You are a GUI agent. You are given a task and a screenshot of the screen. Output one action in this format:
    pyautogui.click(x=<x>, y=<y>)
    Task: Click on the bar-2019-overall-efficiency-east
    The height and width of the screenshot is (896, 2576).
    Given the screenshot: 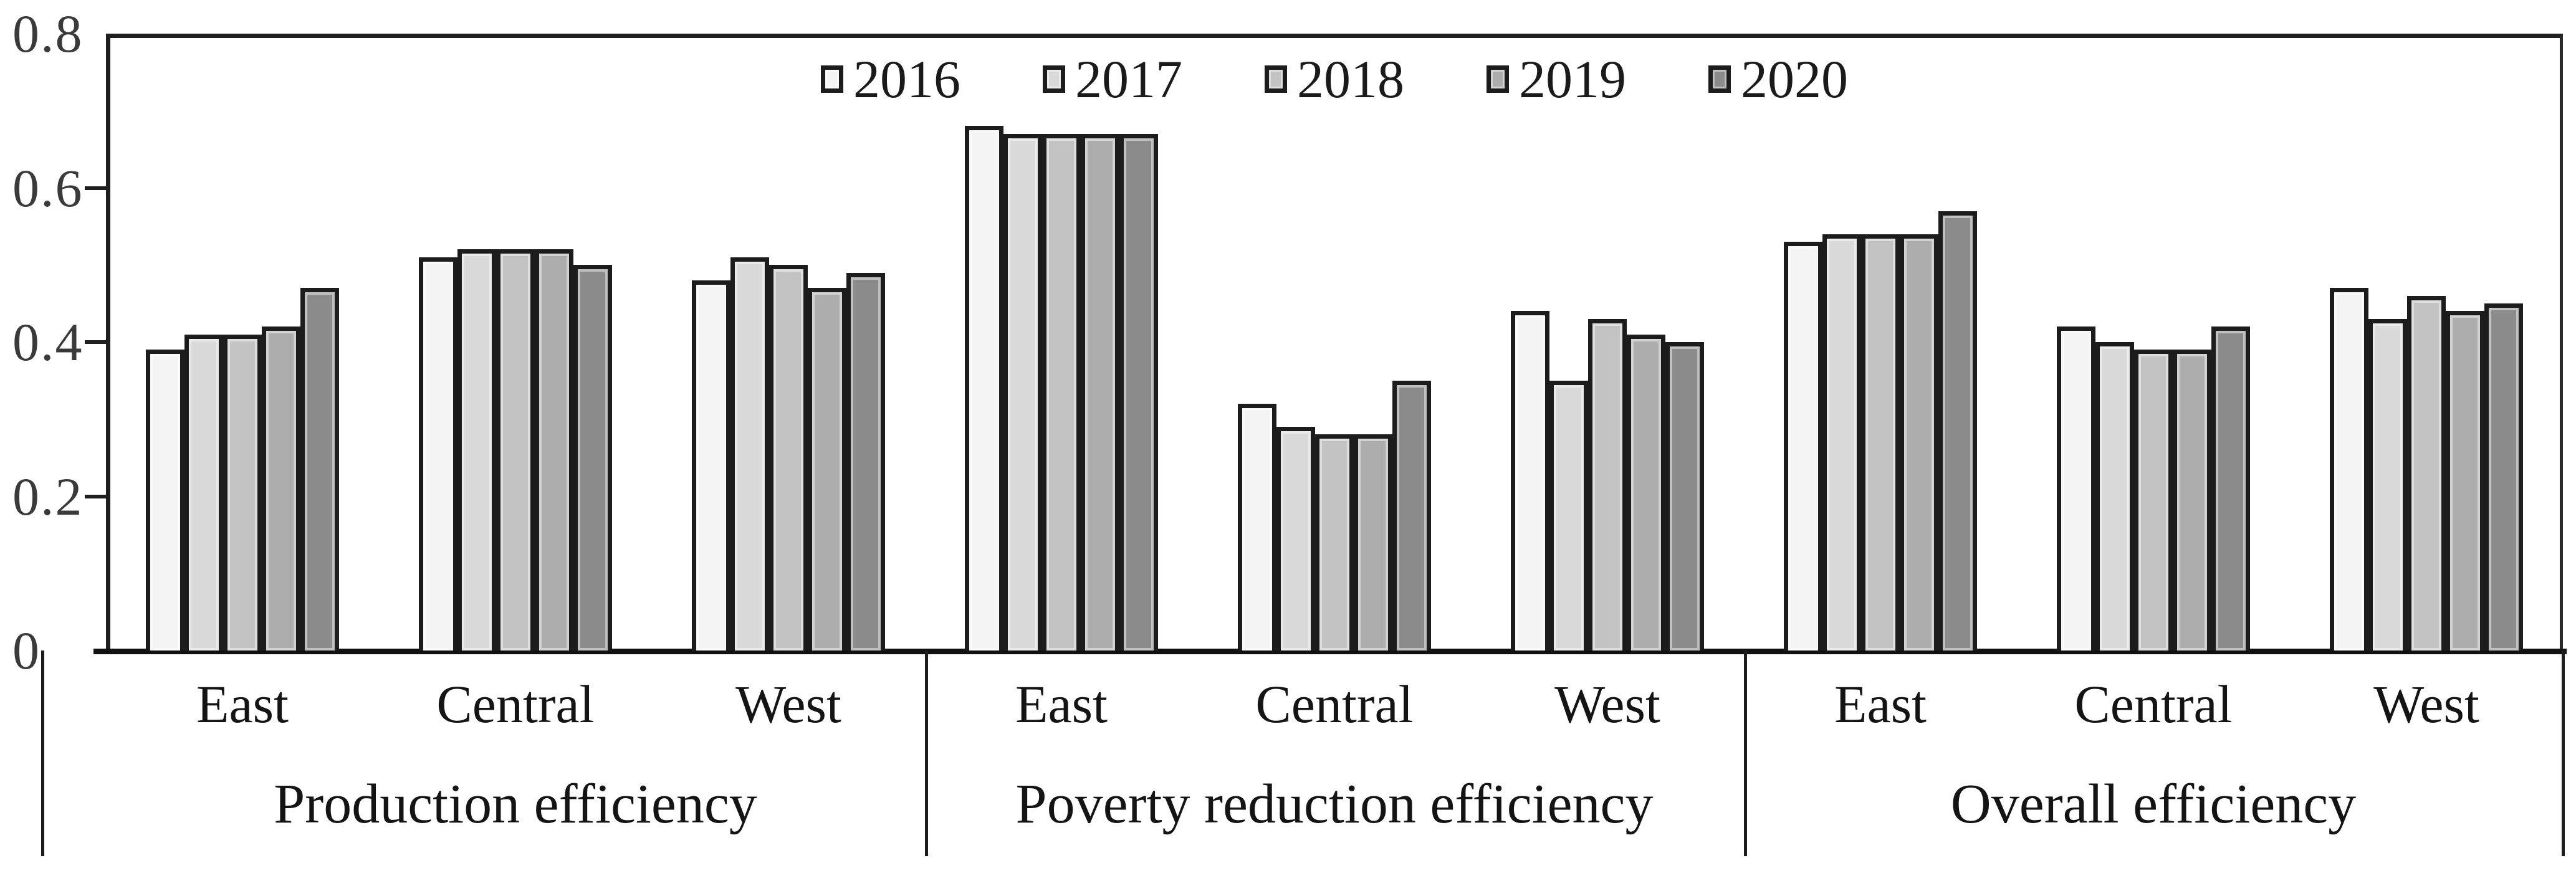 What is the action you would take?
    pyautogui.click(x=1919, y=442)
    